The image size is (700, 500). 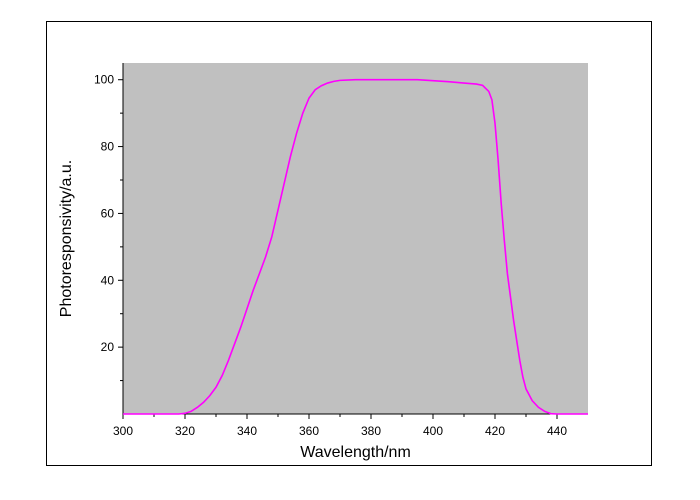 I want to click on x-tick-label: 300, so click(x=123, y=431).